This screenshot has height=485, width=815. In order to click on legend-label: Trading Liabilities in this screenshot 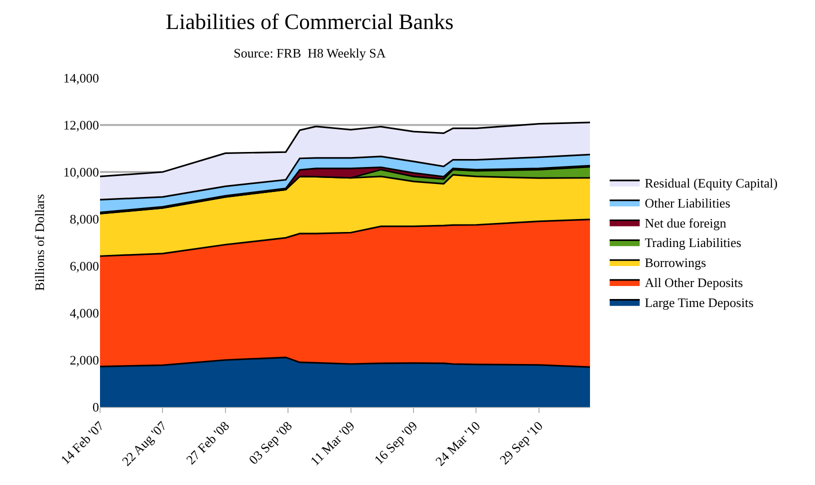, I will do `click(693, 242)`.